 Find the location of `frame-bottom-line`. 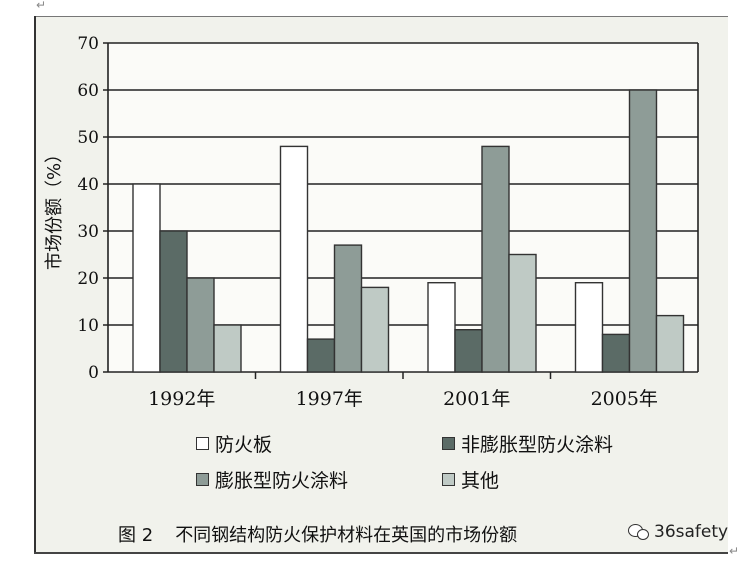

frame-bottom-line is located at coordinates (381, 553).